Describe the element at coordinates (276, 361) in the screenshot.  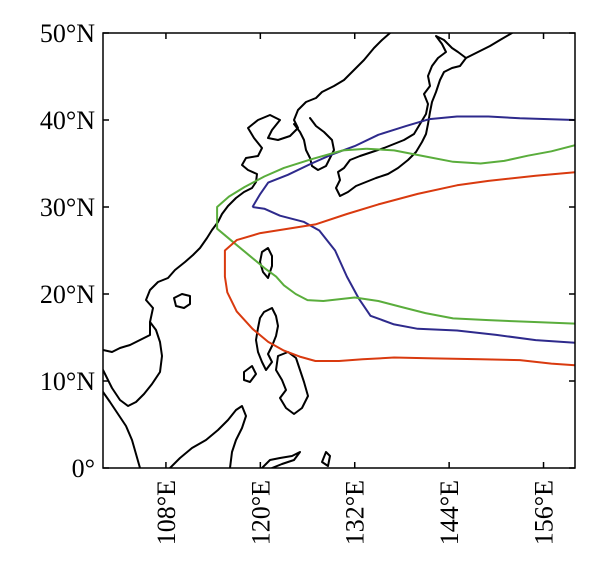
I see `coastline-philippines` at that location.